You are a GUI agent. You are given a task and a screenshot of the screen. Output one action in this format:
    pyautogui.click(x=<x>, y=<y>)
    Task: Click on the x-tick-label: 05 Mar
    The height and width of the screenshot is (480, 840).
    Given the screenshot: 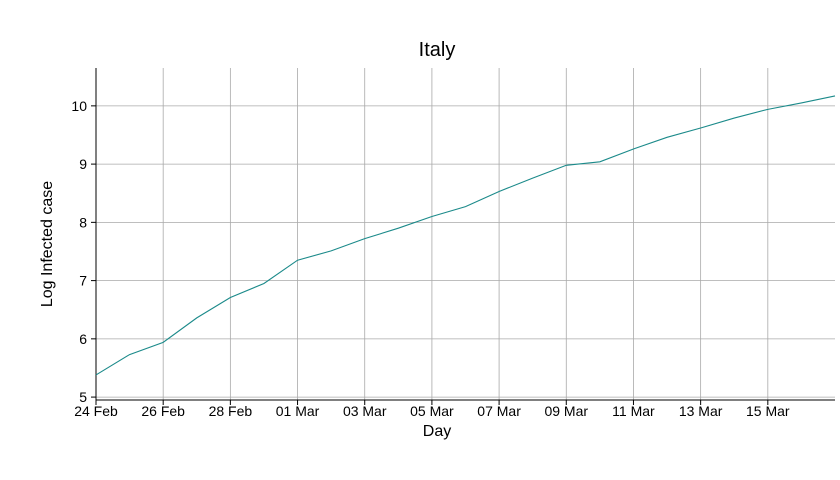 What is the action you would take?
    pyautogui.click(x=432, y=411)
    